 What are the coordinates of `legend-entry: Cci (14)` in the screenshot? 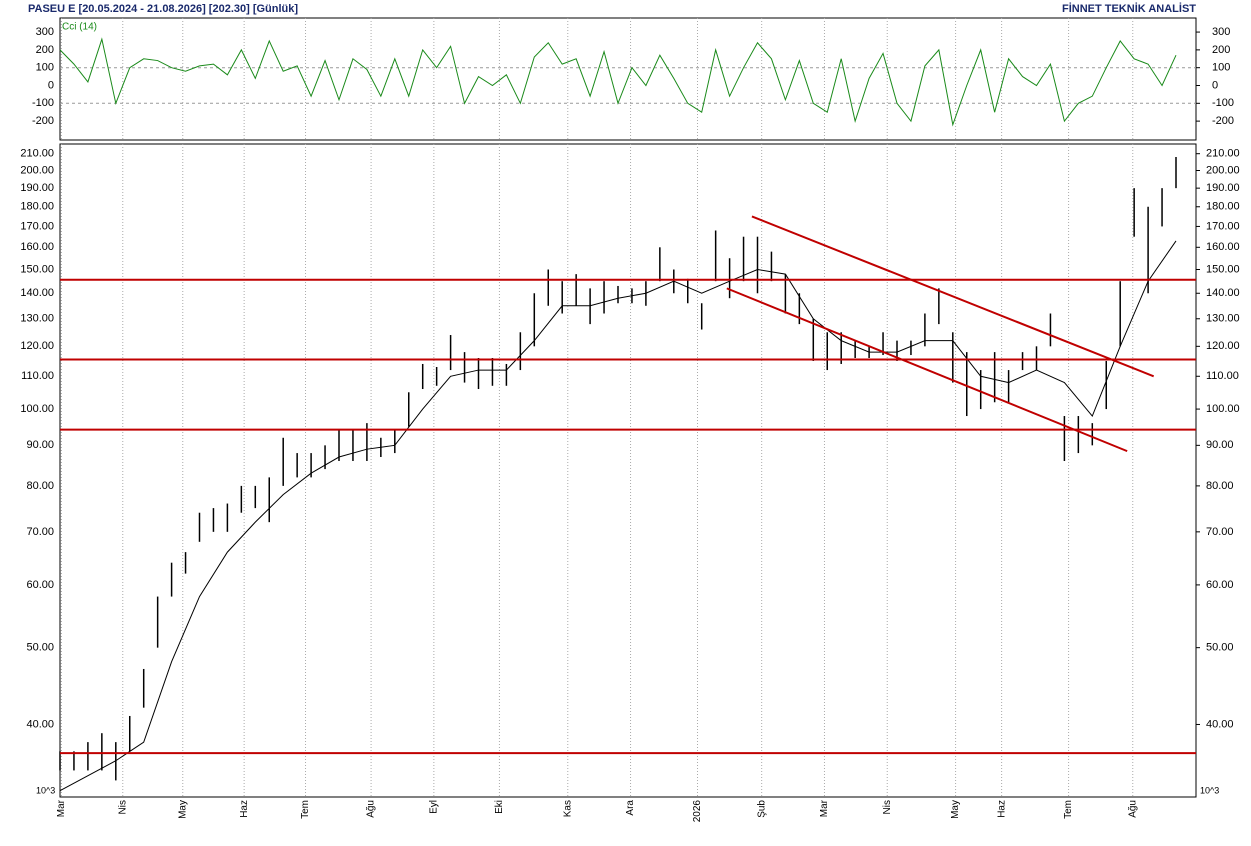 It's located at (79, 27).